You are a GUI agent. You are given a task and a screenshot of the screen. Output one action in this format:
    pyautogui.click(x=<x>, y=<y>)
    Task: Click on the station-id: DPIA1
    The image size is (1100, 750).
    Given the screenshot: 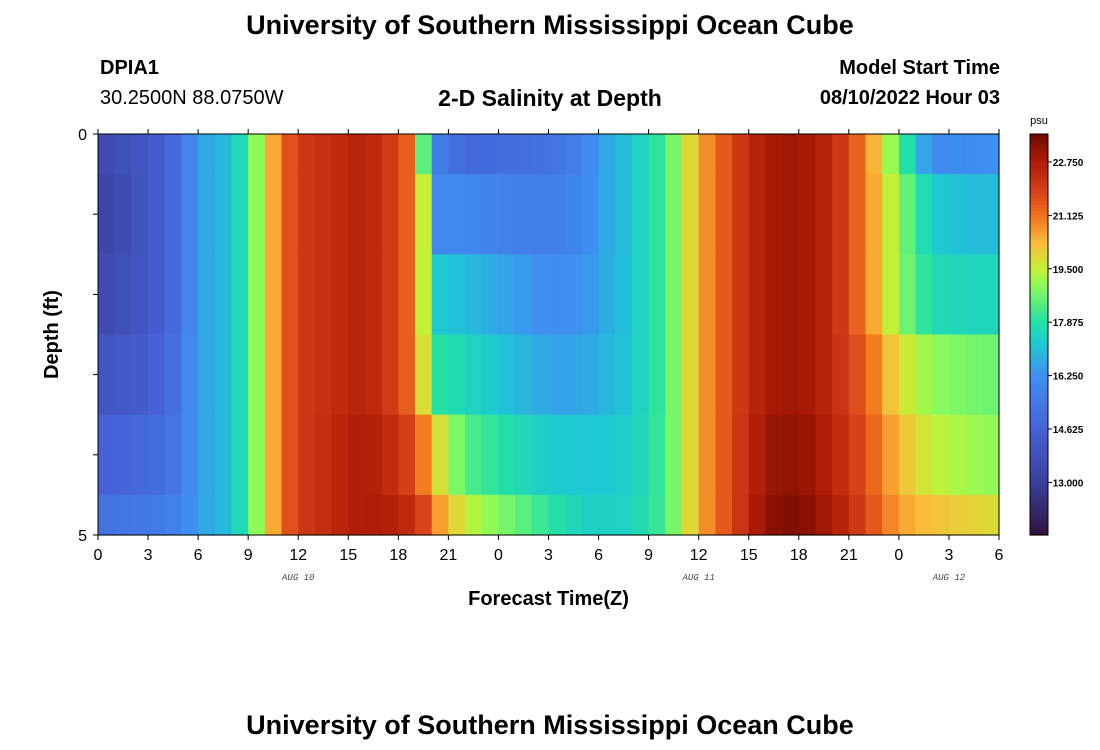 What is the action you would take?
    pyautogui.click(x=129, y=68)
    